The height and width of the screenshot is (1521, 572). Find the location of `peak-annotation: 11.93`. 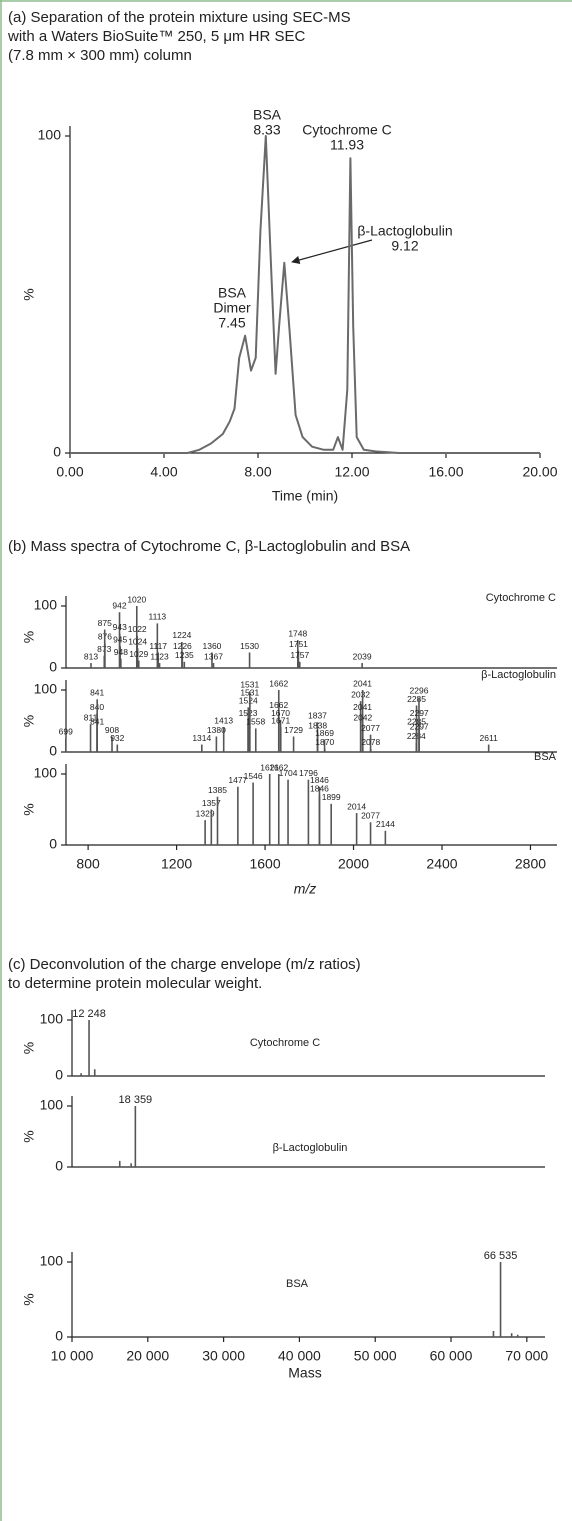

peak-annotation: 11.93 is located at coordinates (347, 145).